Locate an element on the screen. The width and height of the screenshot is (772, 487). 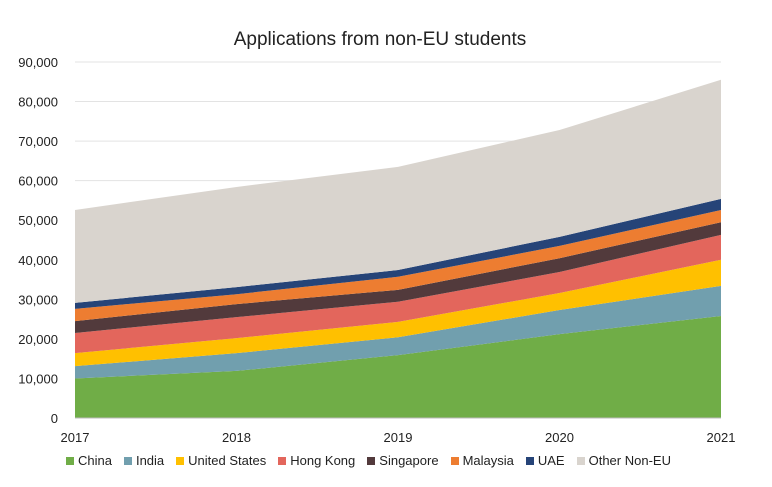
legend-label: Singapore is located at coordinates (409, 460).